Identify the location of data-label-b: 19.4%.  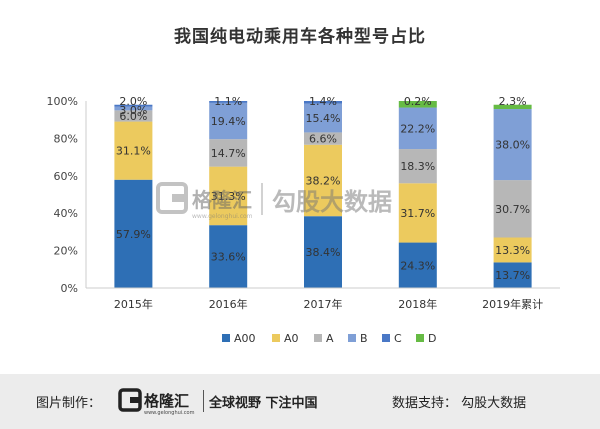
(228, 121).